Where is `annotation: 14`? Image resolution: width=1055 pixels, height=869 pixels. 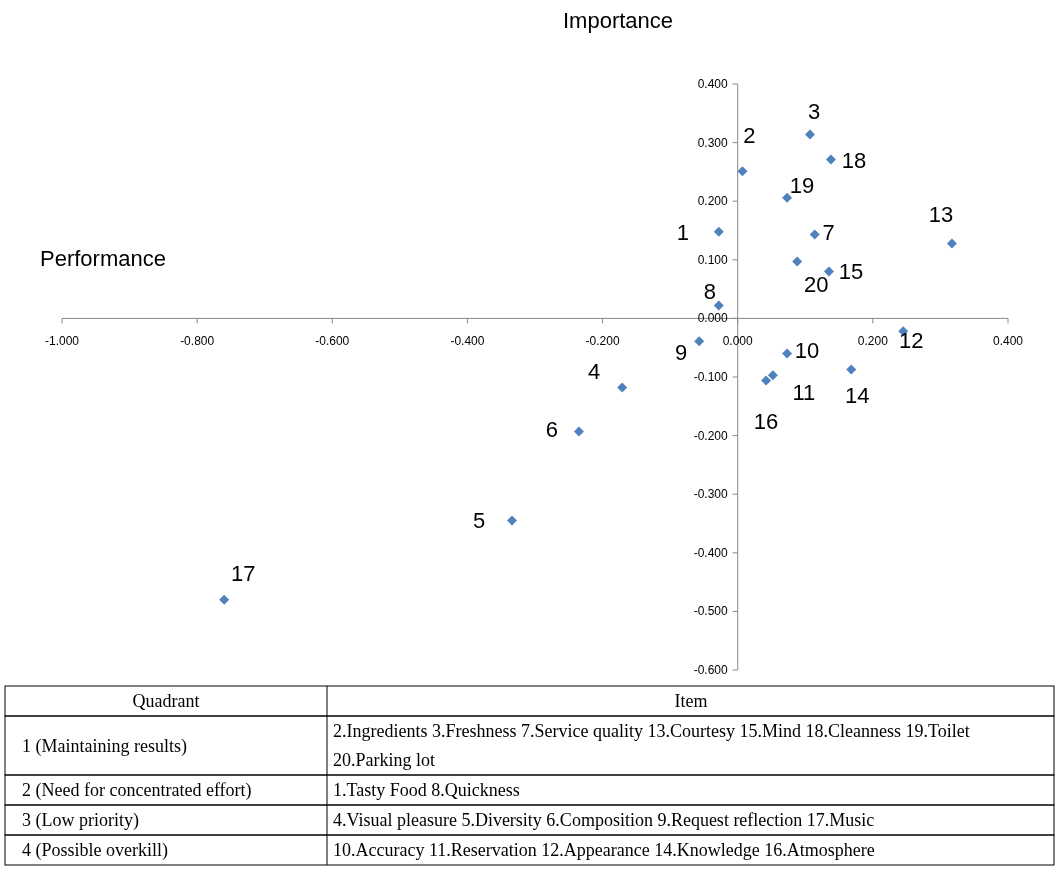 annotation: 14 is located at coordinates (857, 396).